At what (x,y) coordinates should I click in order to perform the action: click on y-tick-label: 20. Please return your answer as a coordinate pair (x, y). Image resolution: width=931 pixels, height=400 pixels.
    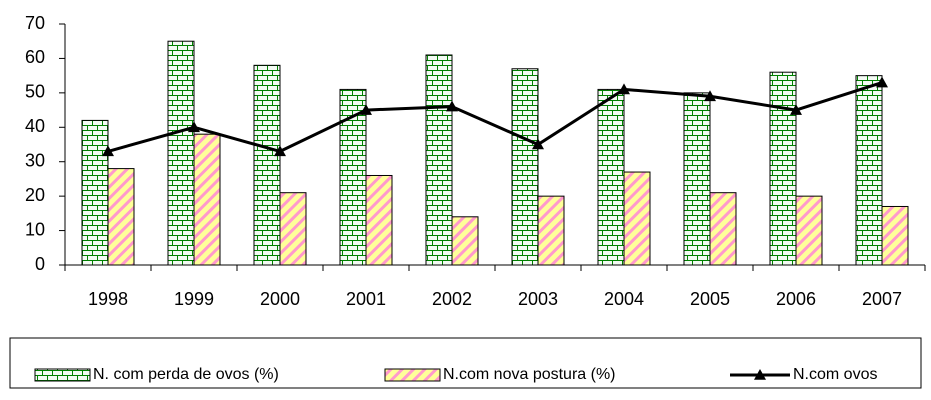
    Looking at the image, I should click on (35, 195).